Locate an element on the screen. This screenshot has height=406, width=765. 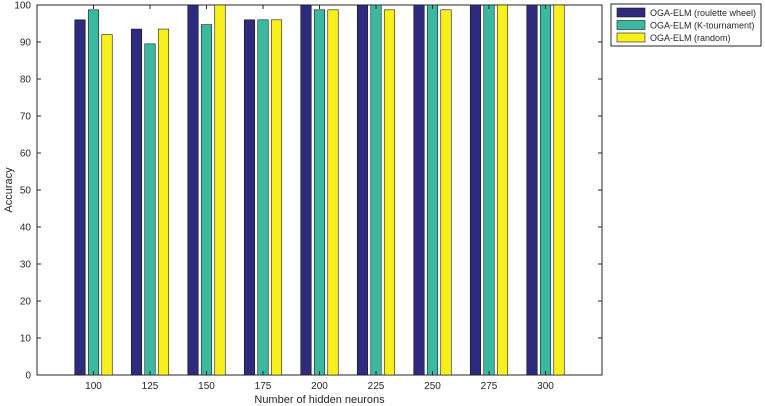
x-tick-label: 150 is located at coordinates (206, 386).